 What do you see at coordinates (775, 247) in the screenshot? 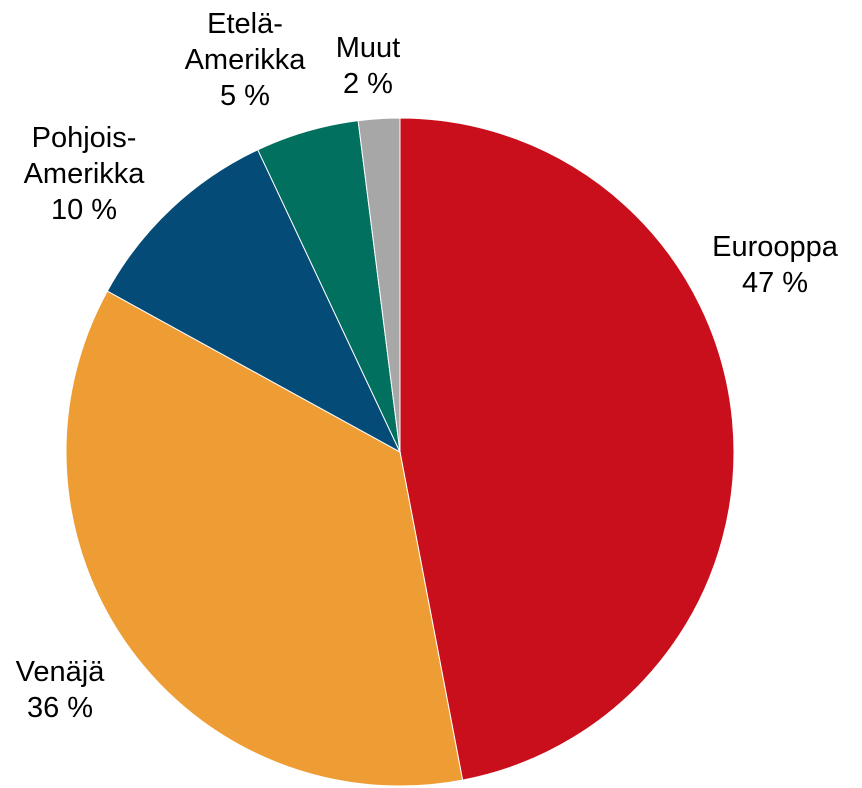
I see `slice-name-label: Eurooppa` at bounding box center [775, 247].